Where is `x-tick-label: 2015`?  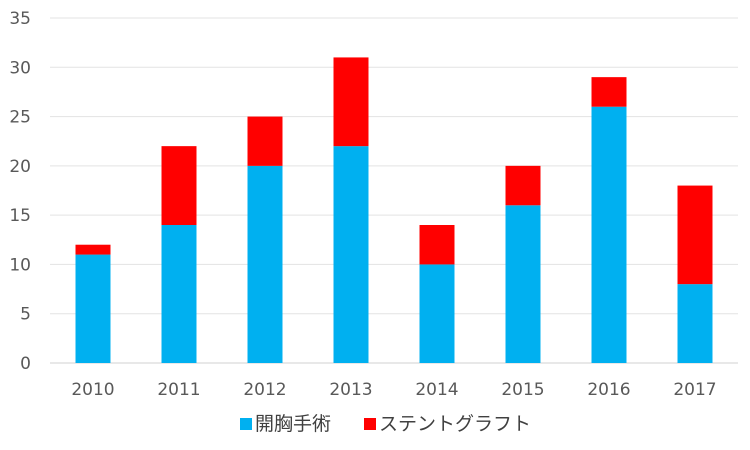
x-tick-label: 2015 is located at coordinates (522, 390).